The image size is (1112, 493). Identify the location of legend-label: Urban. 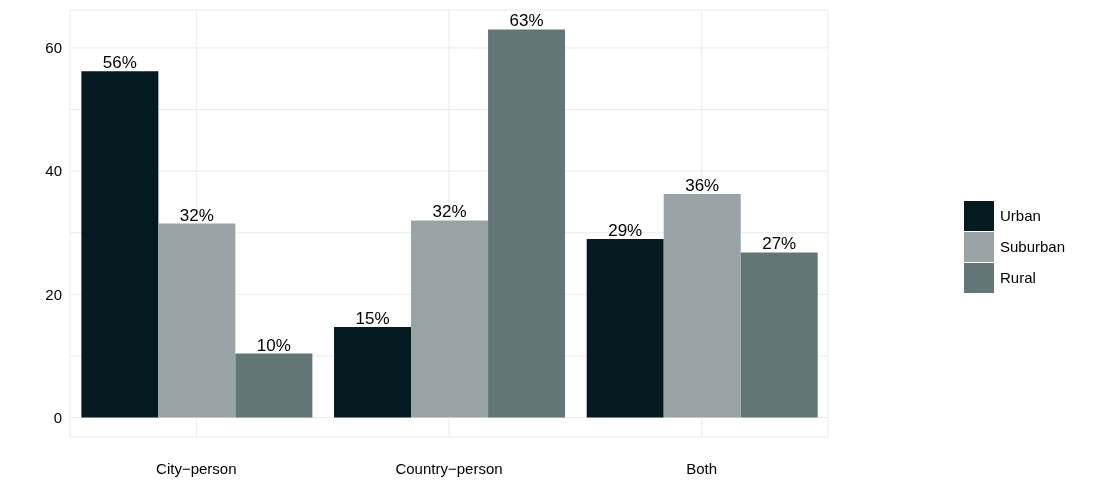
(1020, 215).